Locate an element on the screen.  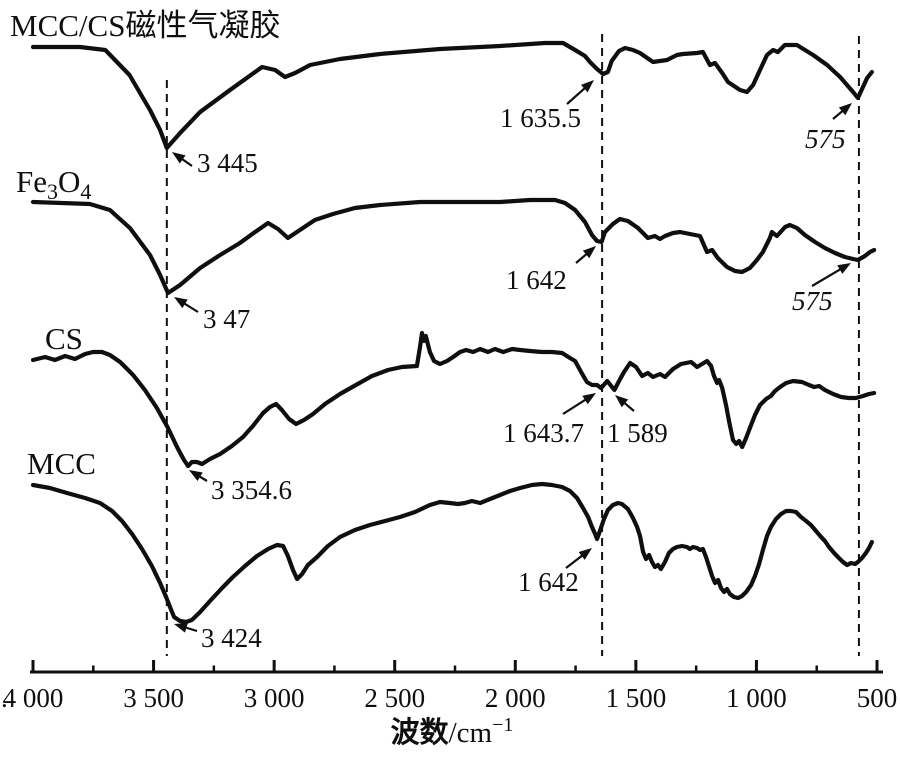
x-axis-tick-label-3500: 3 500 is located at coordinates (153, 698).